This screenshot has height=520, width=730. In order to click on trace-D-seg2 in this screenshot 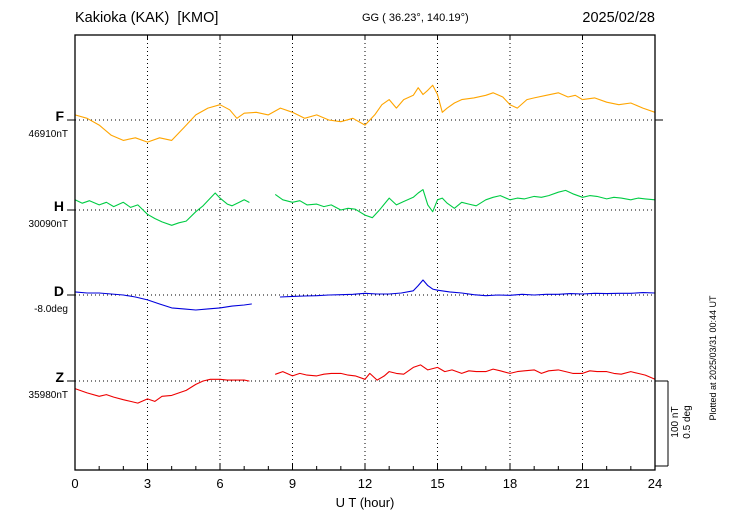, I will do `click(467, 288)`.